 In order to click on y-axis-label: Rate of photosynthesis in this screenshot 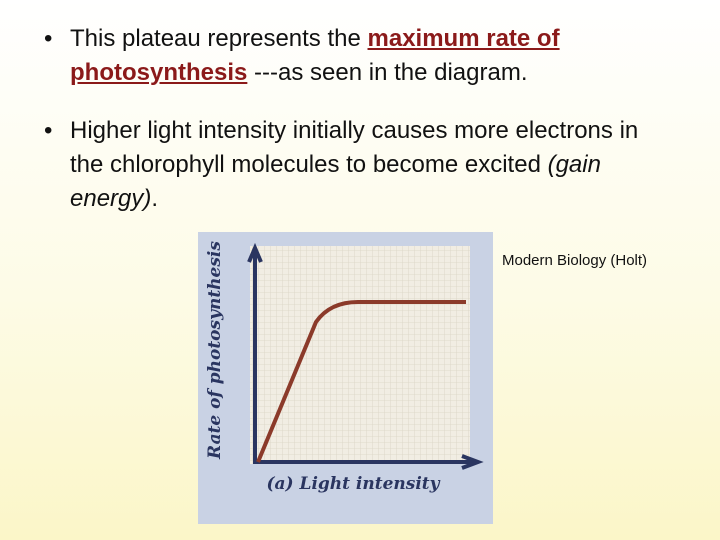, I will do `click(215, 350)`.